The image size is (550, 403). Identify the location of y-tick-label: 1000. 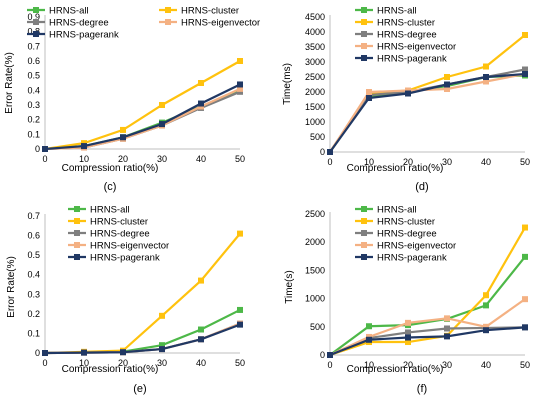
(315, 122).